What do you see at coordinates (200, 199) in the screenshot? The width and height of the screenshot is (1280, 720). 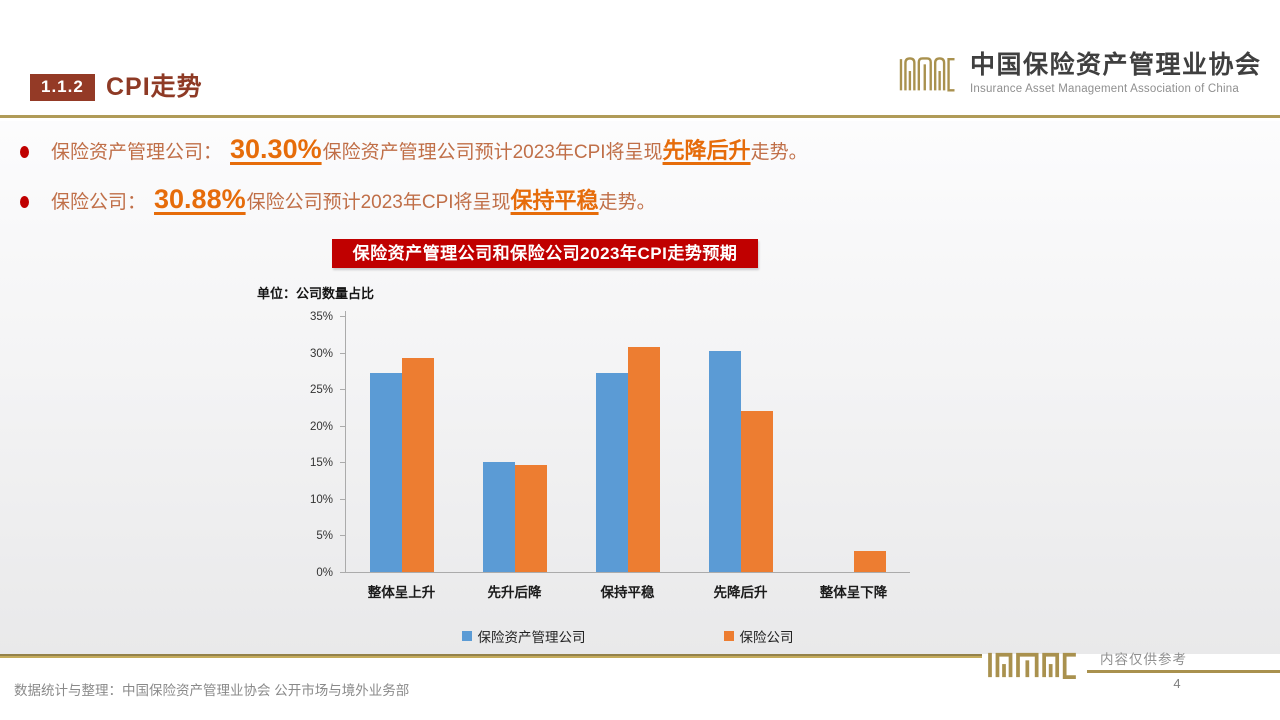 I see `bullet-value: 30.88%` at bounding box center [200, 199].